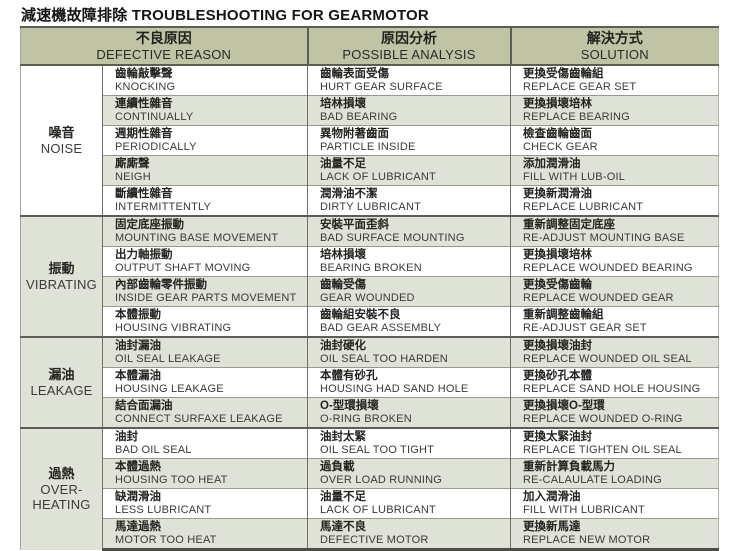  Describe the element at coordinates (368, 146) in the screenshot. I see `cause-text-en: PARTICLE INSIDE` at that location.